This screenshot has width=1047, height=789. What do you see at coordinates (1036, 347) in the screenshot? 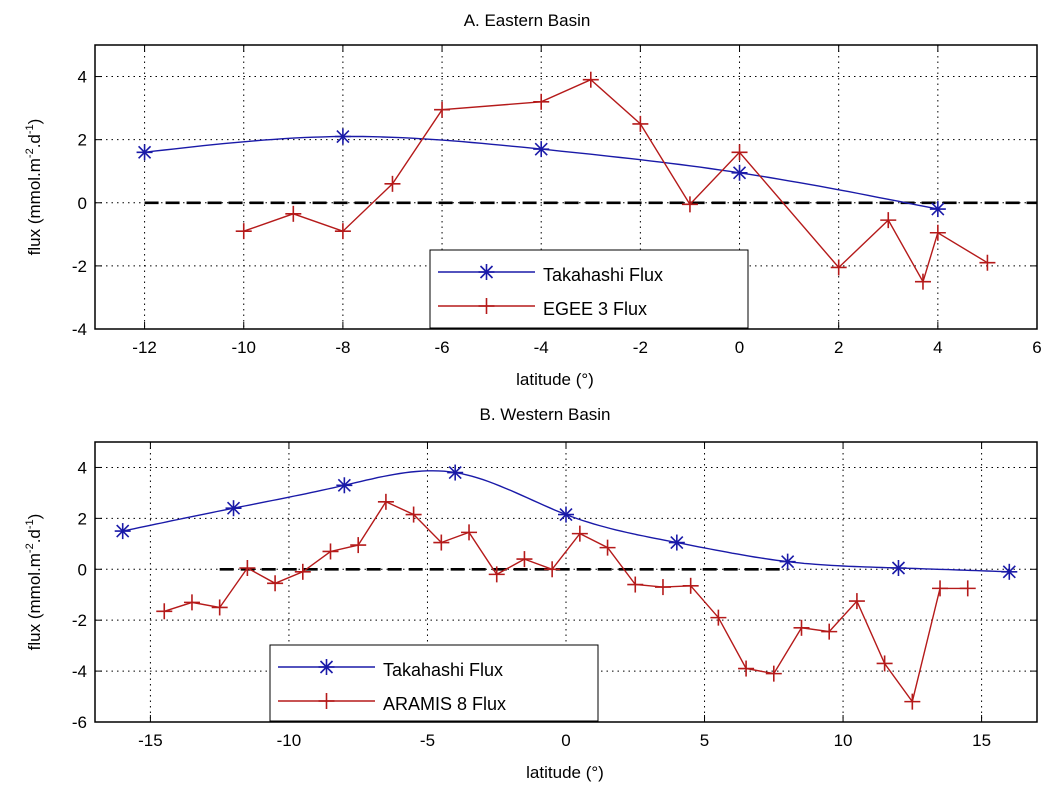
I see `x-tick-label: 6` at bounding box center [1036, 347].